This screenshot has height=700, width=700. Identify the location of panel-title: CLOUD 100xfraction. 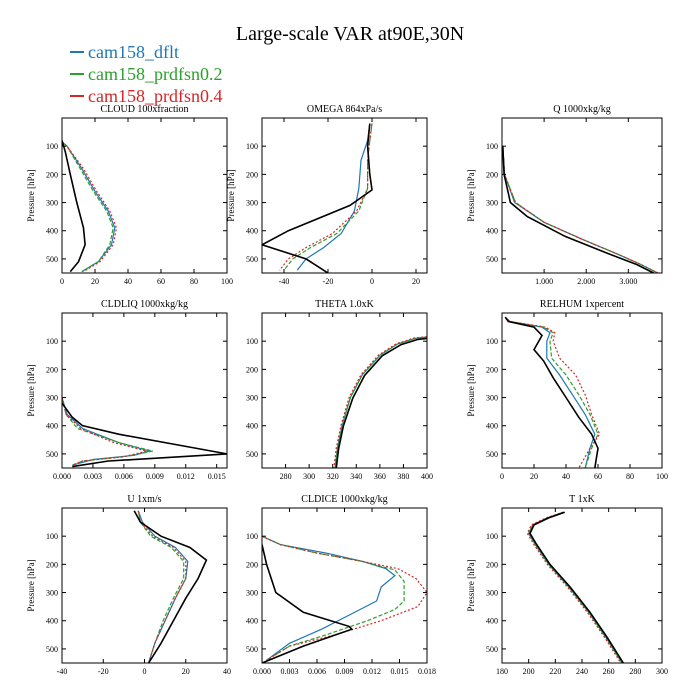
(144, 109).